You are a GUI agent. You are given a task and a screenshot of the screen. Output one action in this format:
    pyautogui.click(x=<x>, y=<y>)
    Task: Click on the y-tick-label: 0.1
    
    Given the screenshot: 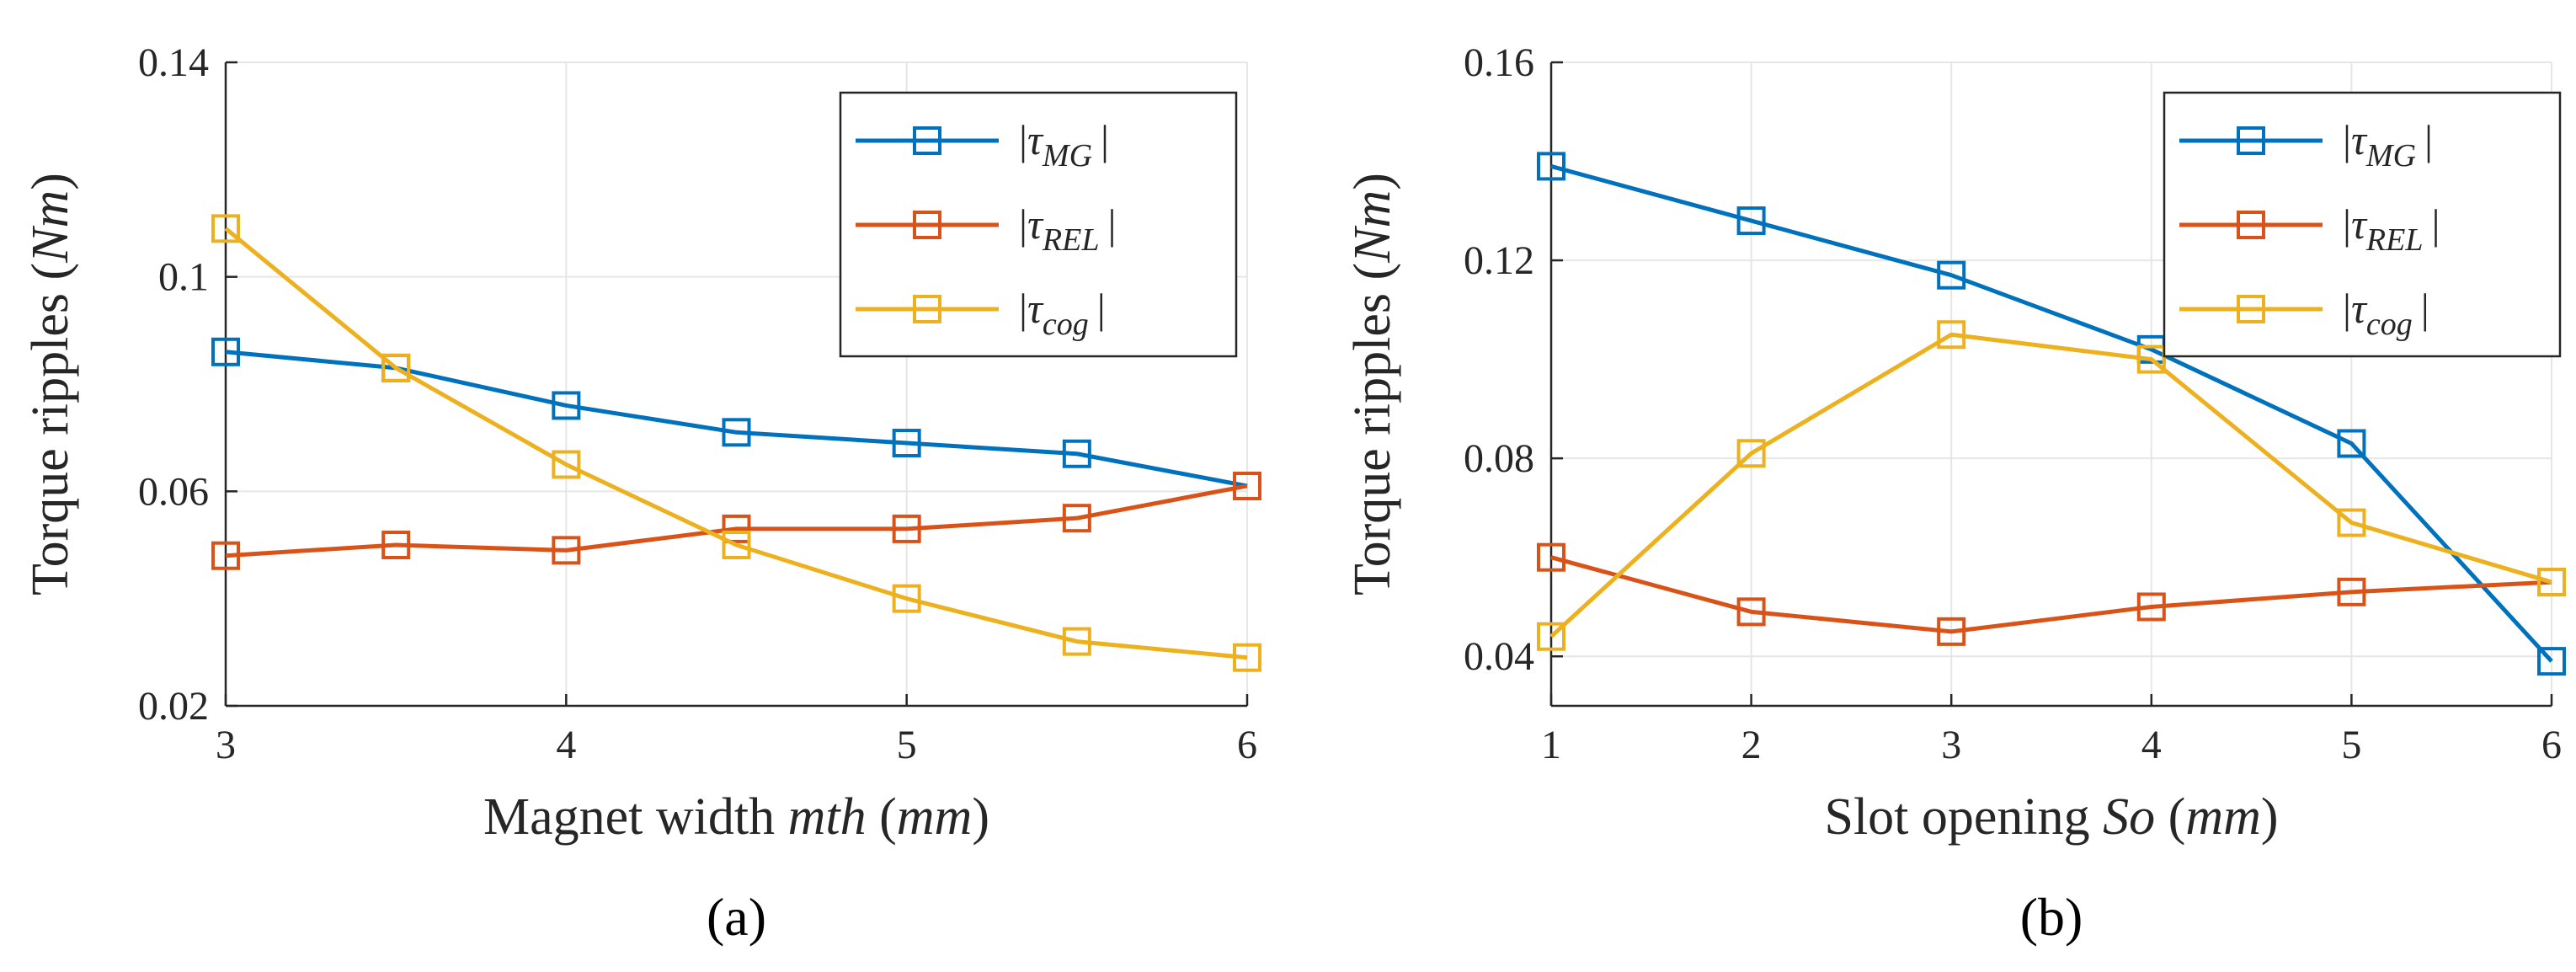 What is the action you would take?
    pyautogui.click(x=183, y=278)
    